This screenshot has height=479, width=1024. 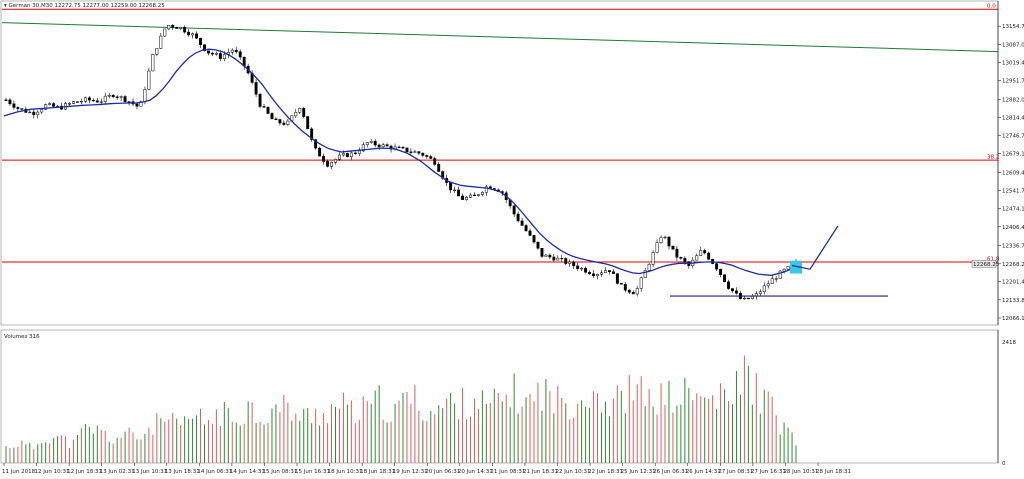 What do you see at coordinates (573, 472) in the screenshot?
I see `time-tick-label: 22 Jun 10:31` at bounding box center [573, 472].